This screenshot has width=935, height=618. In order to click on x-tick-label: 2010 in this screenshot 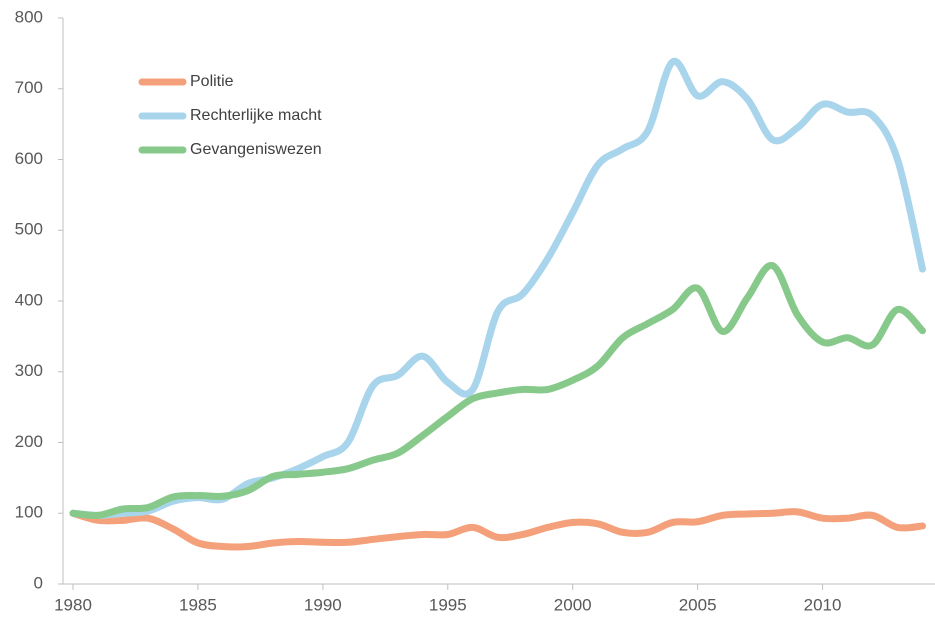, I will do `click(823, 604)`.